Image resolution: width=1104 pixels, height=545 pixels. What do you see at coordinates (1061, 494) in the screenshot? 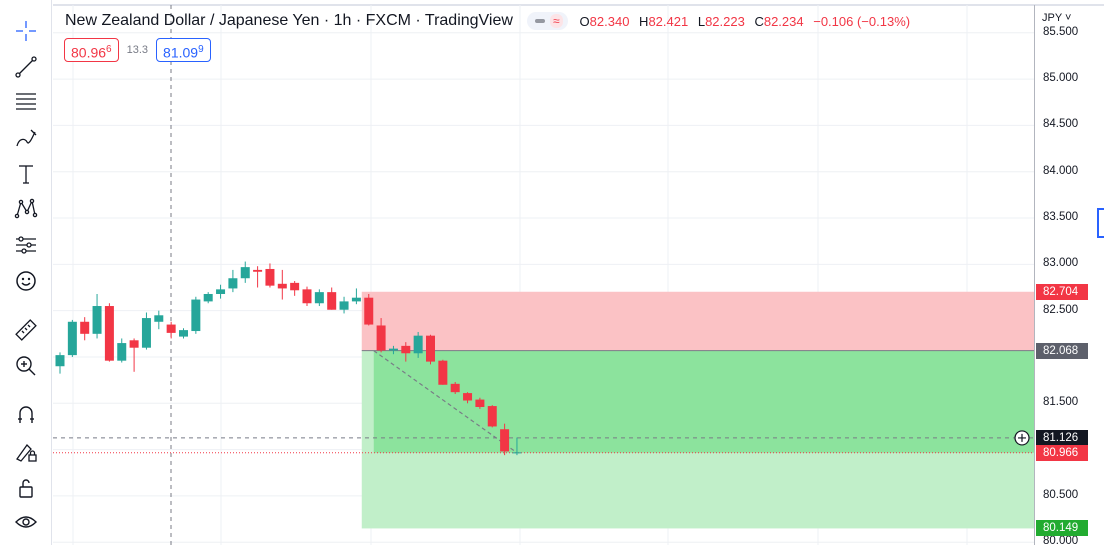
I see `axis-tick-label: 80.500` at bounding box center [1061, 494].